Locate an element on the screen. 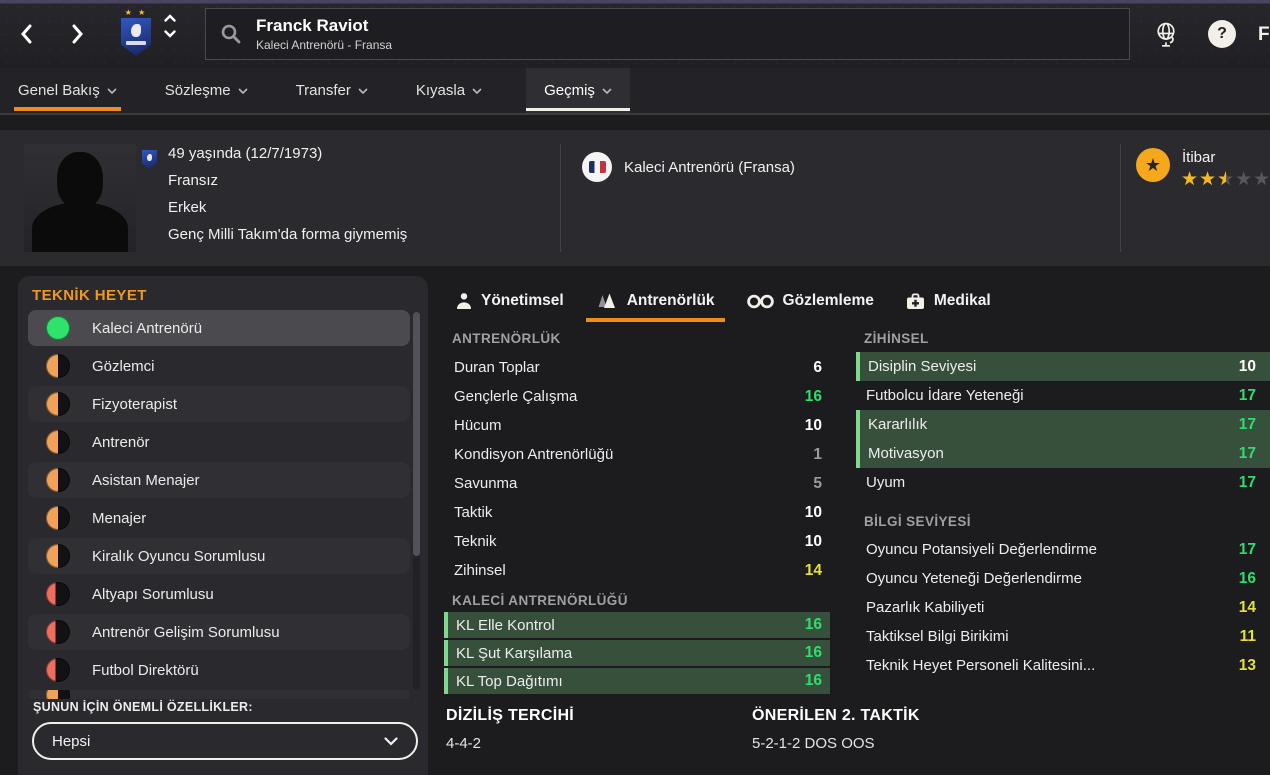 This screenshot has height=775, width=1270. tab-antrenorluk: Antrenörlük is located at coordinates (655, 301).